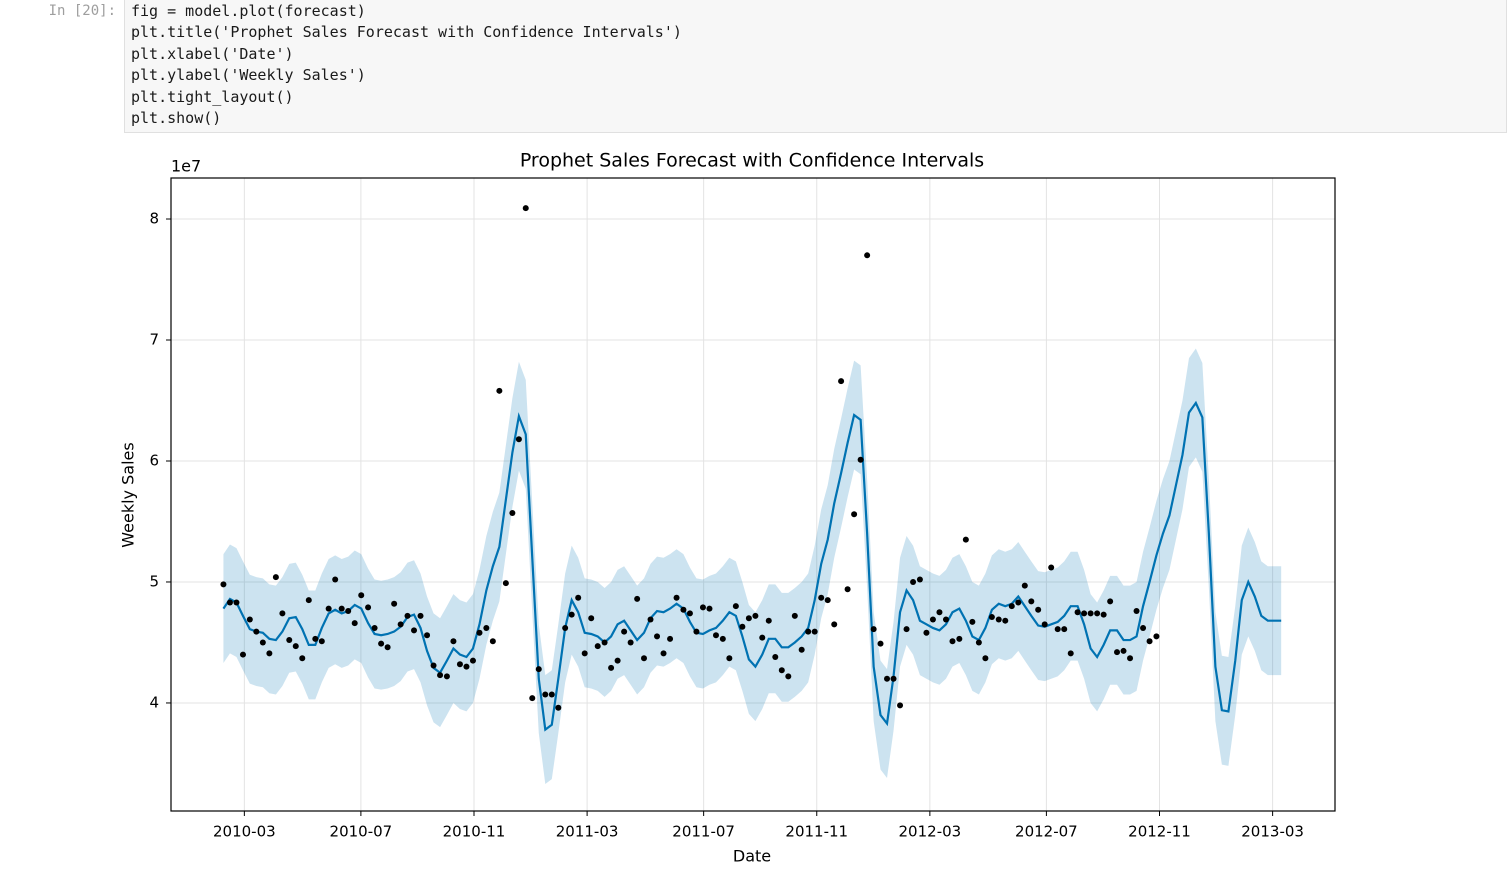 This screenshot has width=1509, height=883. What do you see at coordinates (128, 494) in the screenshot?
I see `y-axis-label: Weekly Sales` at bounding box center [128, 494].